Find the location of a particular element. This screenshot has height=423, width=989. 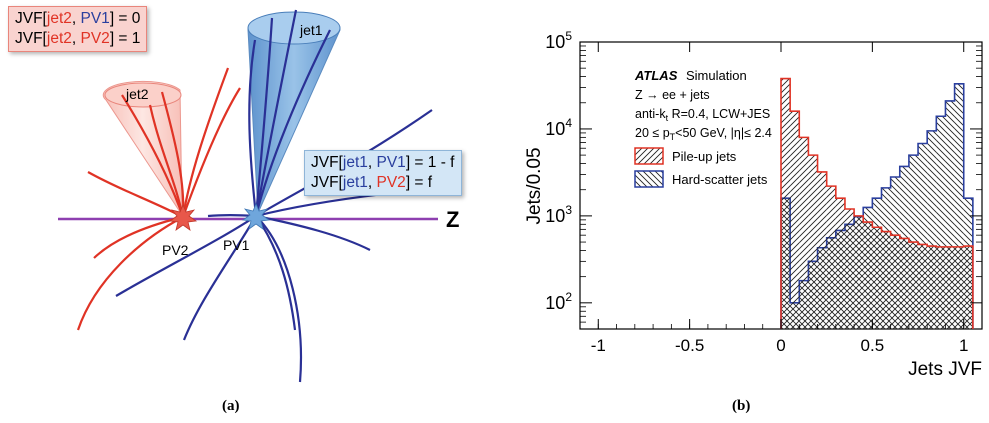

legend-swatch-hardscatter is located at coordinates (649, 179).